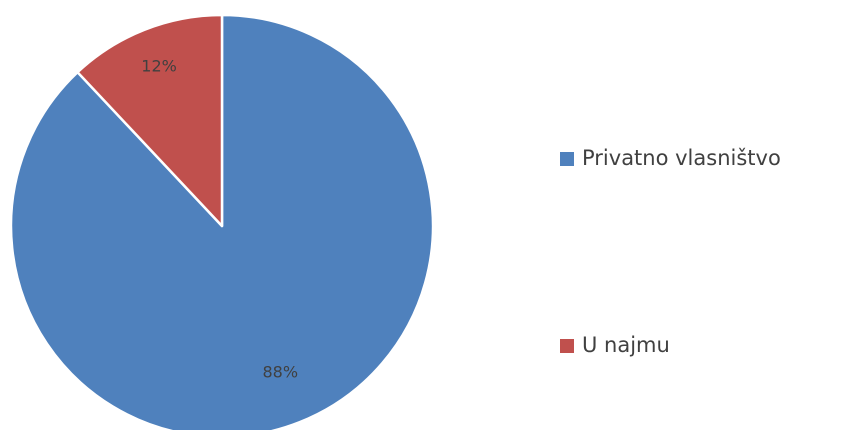 The image size is (855, 430). What do you see at coordinates (681, 158) in the screenshot?
I see `legend-label-privatno-vlasnistvo: Privatno vlasništvo` at bounding box center [681, 158].